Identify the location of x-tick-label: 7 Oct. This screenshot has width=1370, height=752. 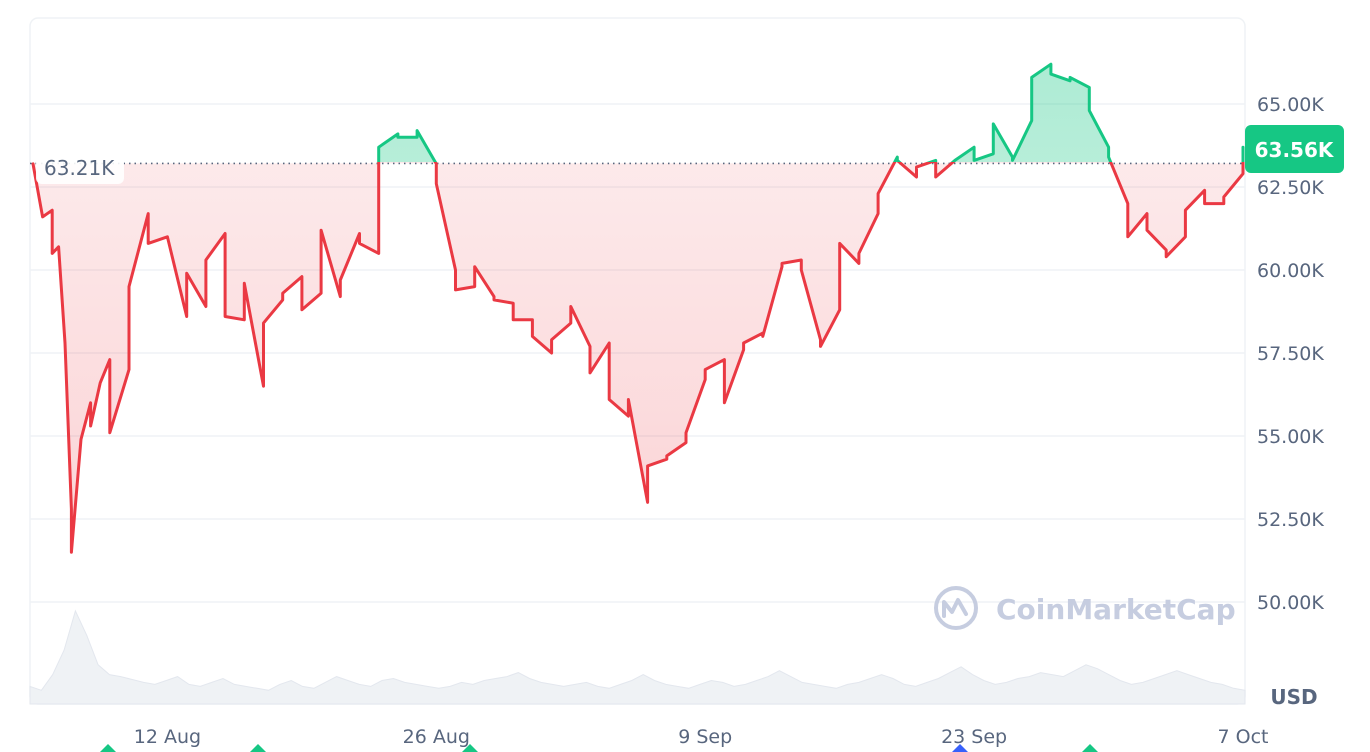
(1243, 737).